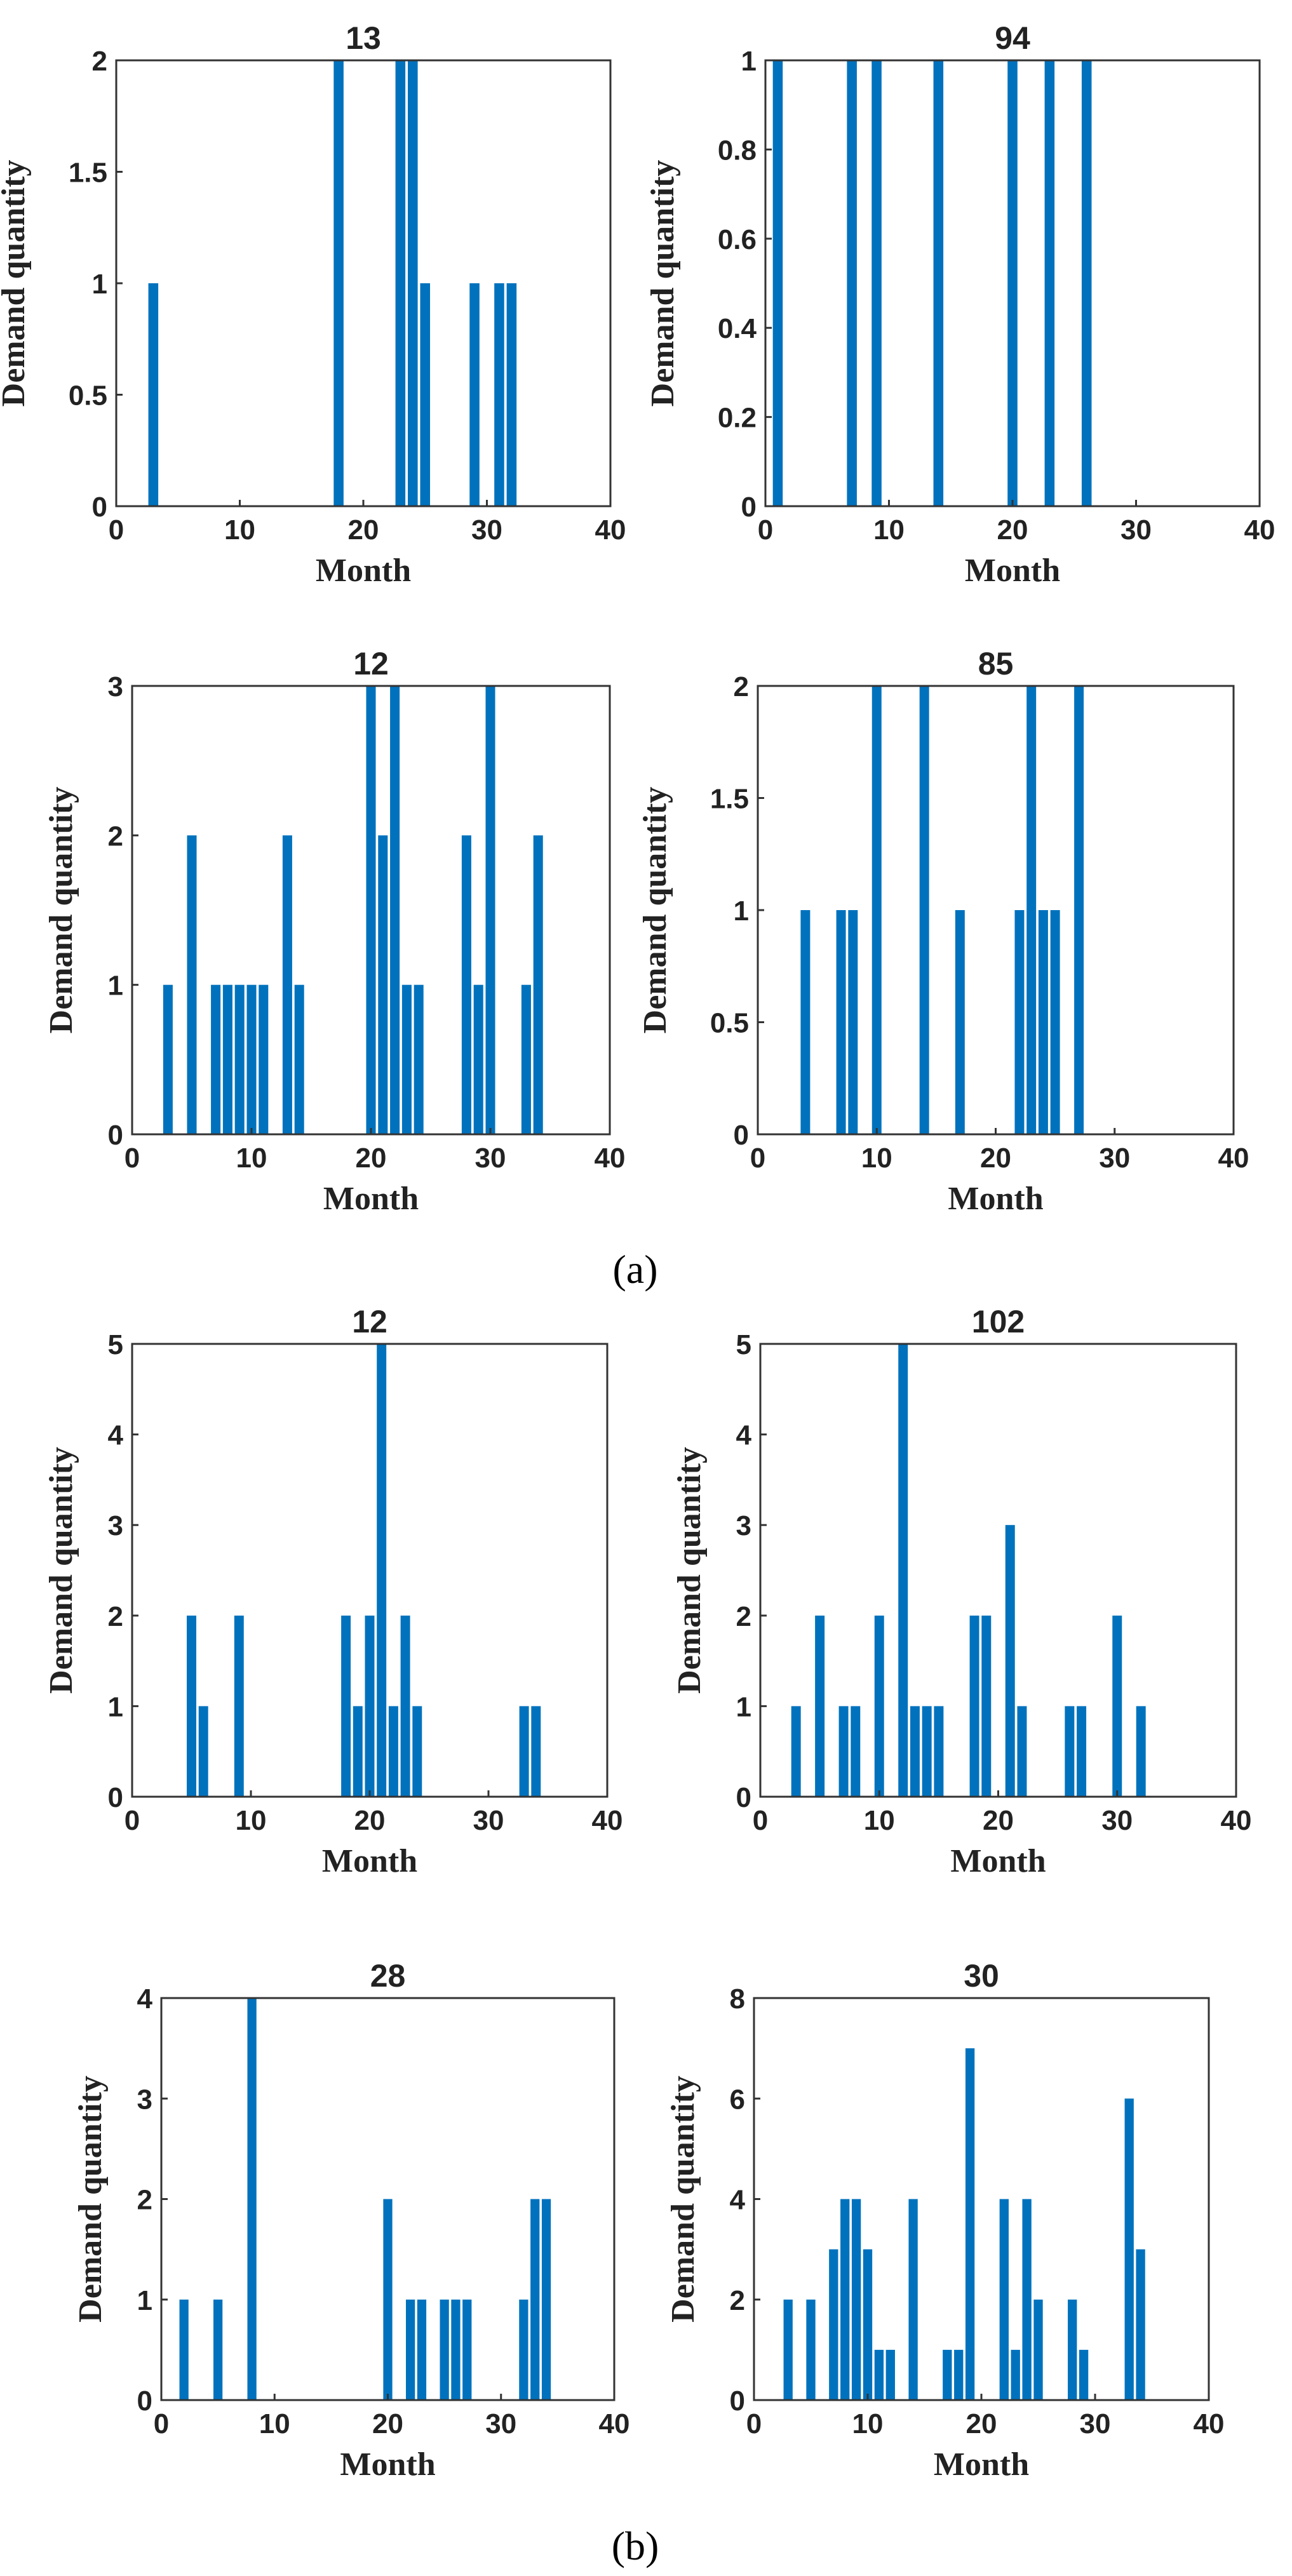  What do you see at coordinates (738, 239) in the screenshot?
I see `y-tick-label: 0.6` at bounding box center [738, 239].